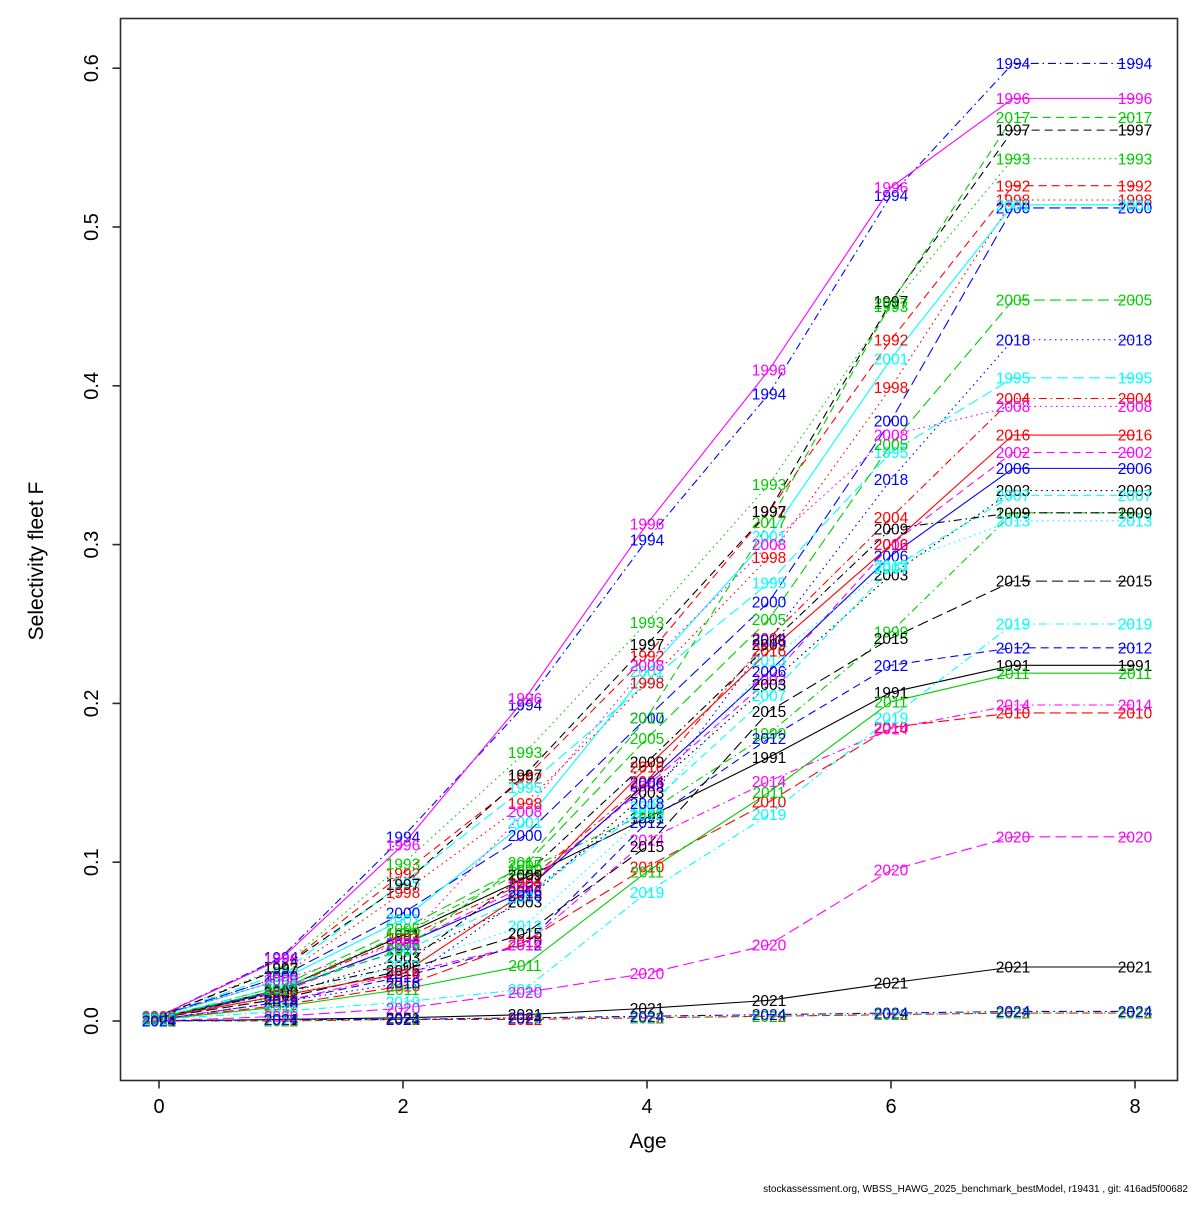  I want to click on year-point-label-2015: 2015, so click(525, 934).